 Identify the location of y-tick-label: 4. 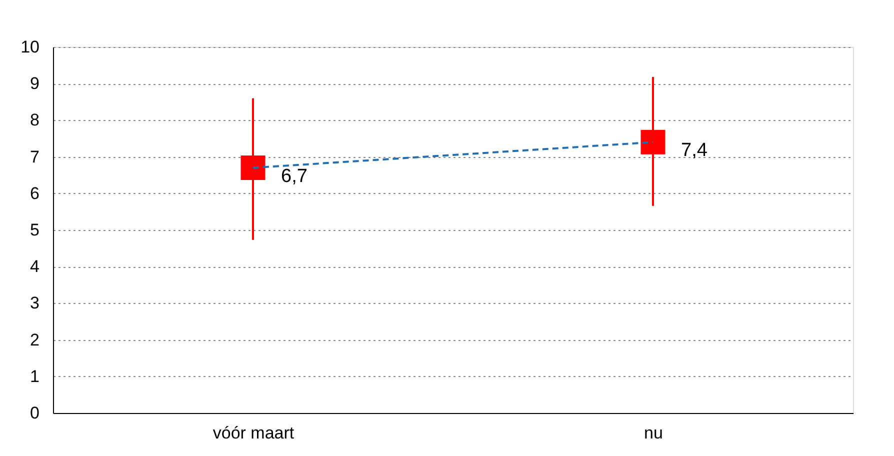
(35, 266).